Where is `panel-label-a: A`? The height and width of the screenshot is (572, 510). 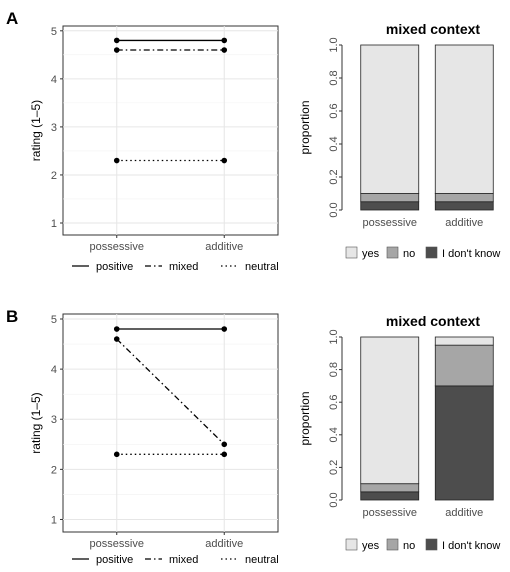 panel-label-a: A is located at coordinates (12, 18).